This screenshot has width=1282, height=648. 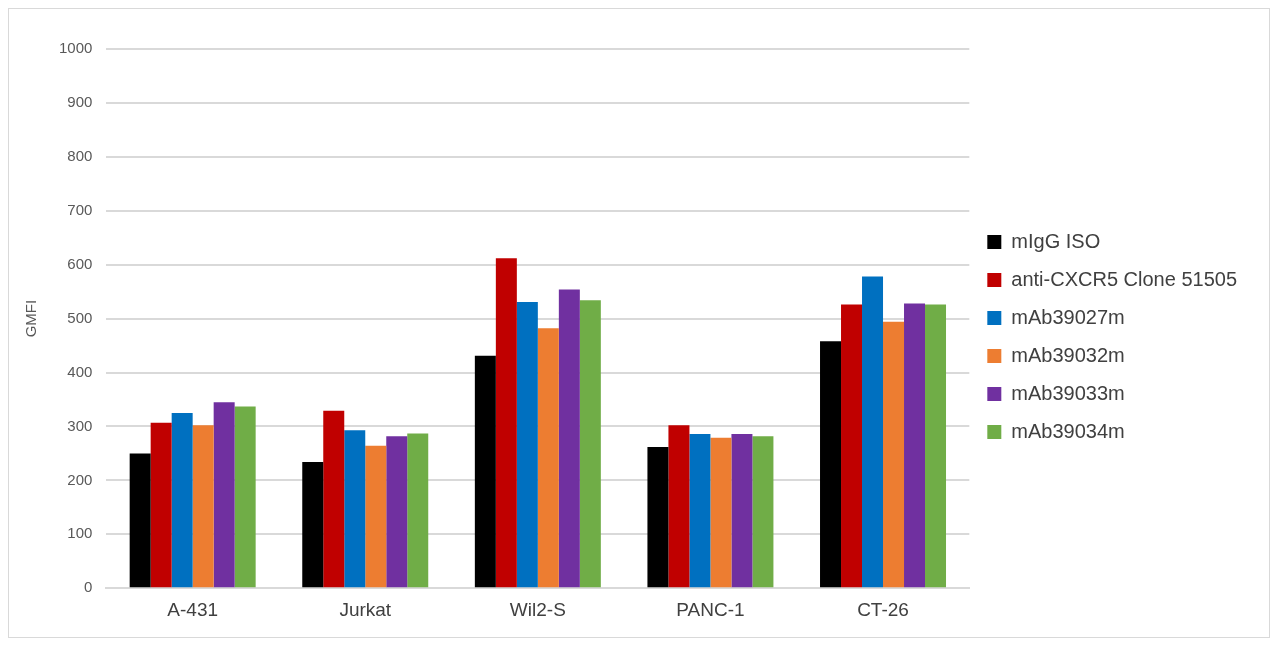 What do you see at coordinates (80, 479) in the screenshot?
I see `y-tick-label: 200` at bounding box center [80, 479].